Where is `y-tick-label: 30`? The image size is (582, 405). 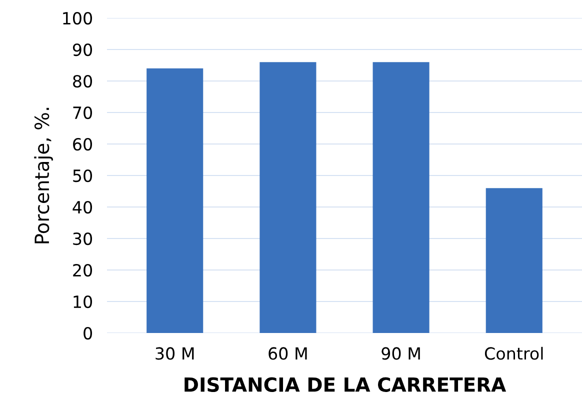 y-tick-label: 30 is located at coordinates (82, 239).